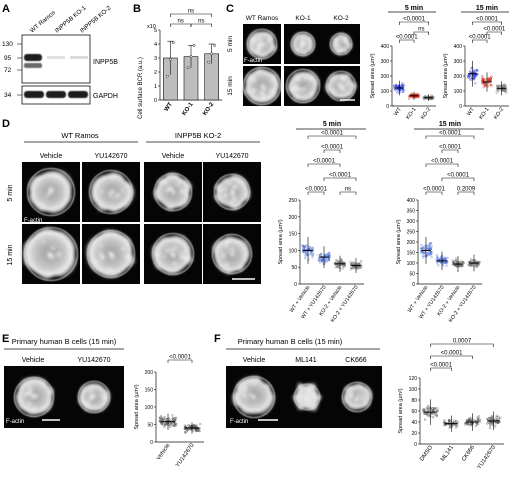  What do you see at coordinates (426, 453) in the screenshot?
I see `category-label: DMSO` at bounding box center [426, 453].